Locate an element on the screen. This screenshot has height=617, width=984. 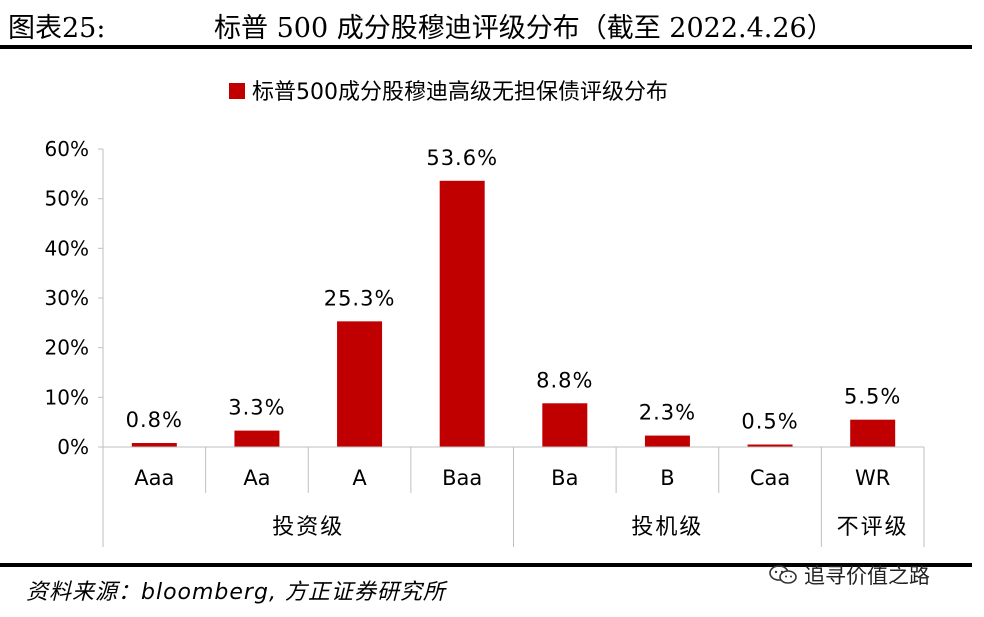
watermark-text: 追寻价值之路 is located at coordinates (867, 576).